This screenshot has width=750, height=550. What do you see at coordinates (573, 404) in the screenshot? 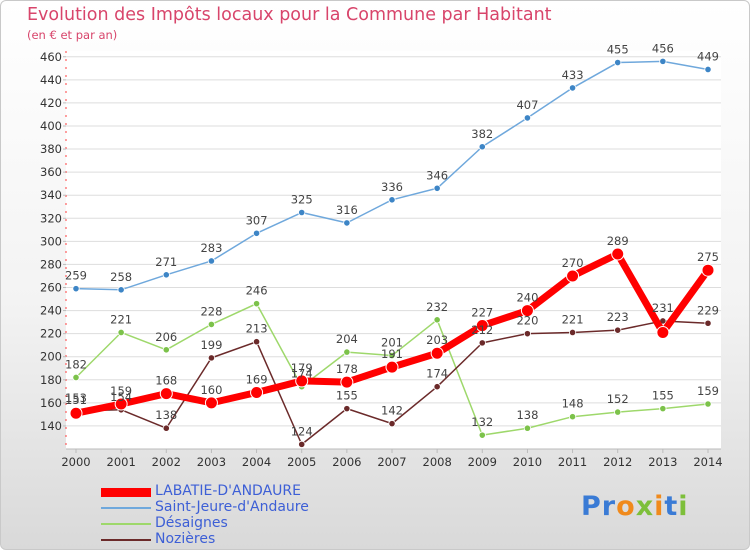
I see `data-label: 148` at bounding box center [573, 404].